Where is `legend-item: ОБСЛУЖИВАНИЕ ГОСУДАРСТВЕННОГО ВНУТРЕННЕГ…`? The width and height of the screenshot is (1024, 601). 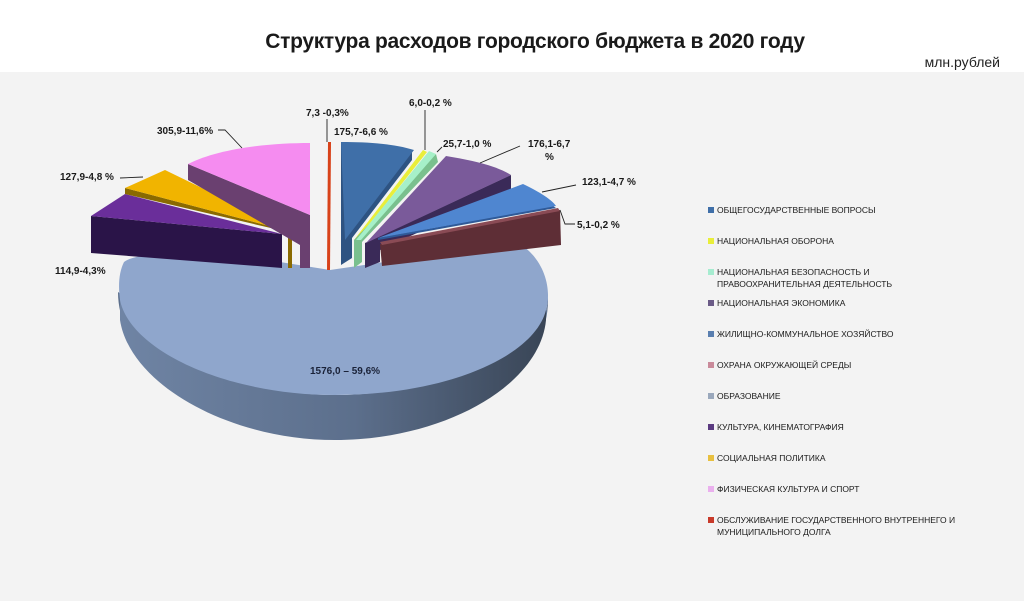 legend-item: ОБСЛУЖИВАНИЕ ГОСУДАРСТВЕННОГО ВНУТРЕННЕГ… is located at coordinates (833, 526).